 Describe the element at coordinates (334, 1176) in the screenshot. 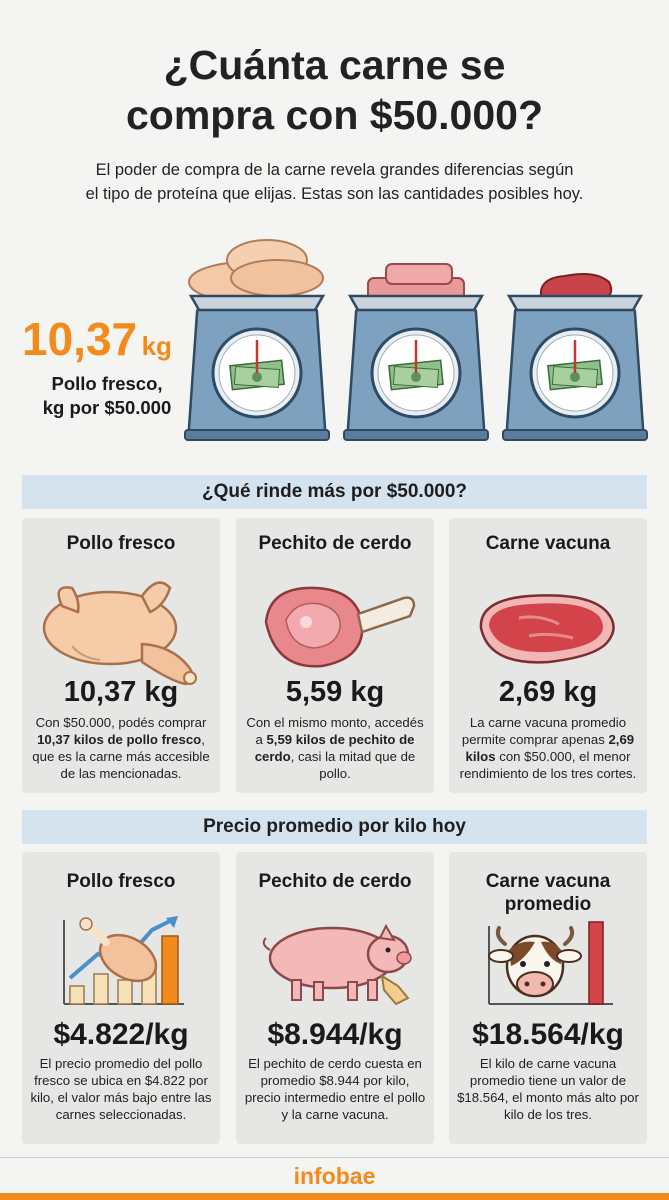

I see `brand-logo: infobae` at that location.